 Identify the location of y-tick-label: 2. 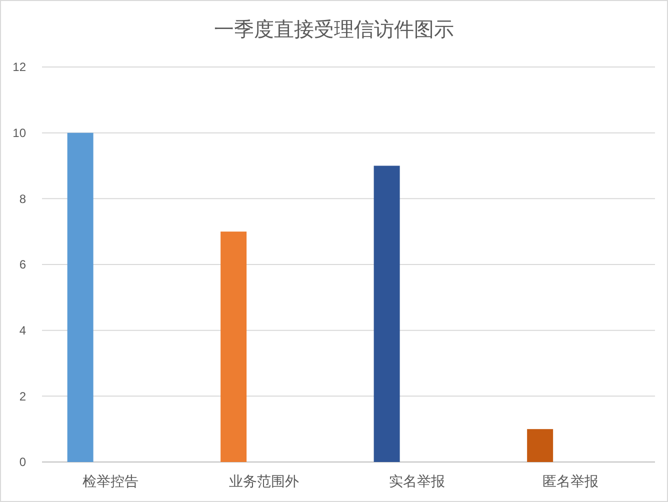
(22, 396).